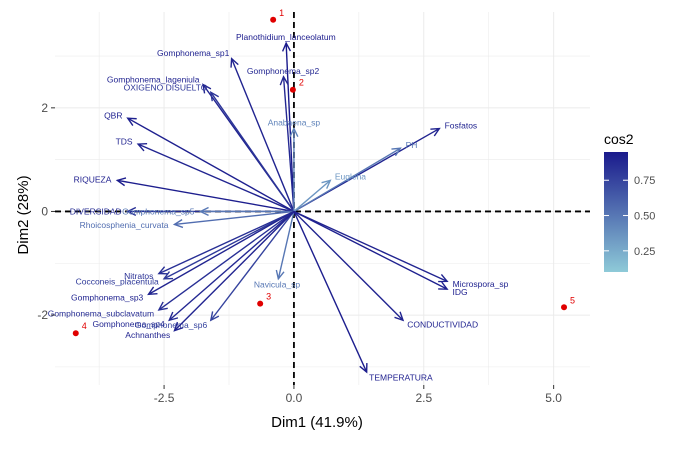 This screenshot has width=679, height=455. Describe the element at coordinates (166, 87) in the screenshot. I see `variable-label: OXIGENO DISUELTO` at that location.